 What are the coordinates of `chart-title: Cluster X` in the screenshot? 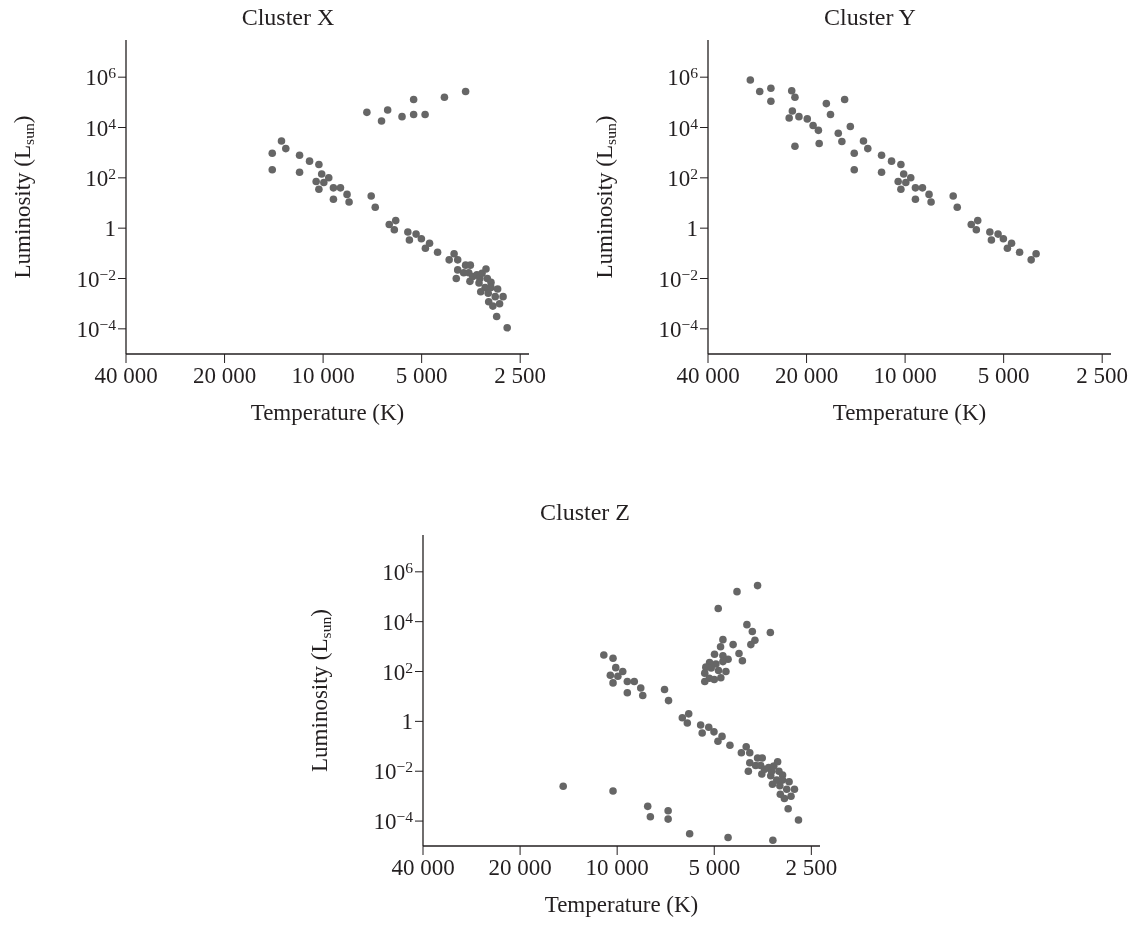 It's located at (288, 17).